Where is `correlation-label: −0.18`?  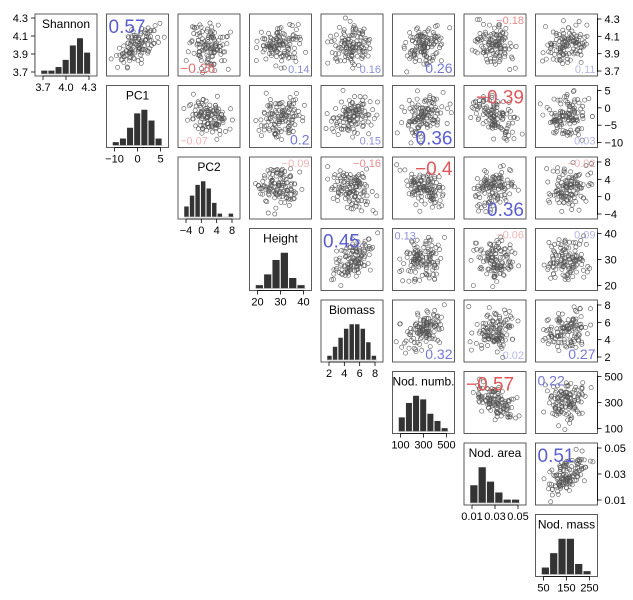 correlation-label: −0.18 is located at coordinates (510, 21).